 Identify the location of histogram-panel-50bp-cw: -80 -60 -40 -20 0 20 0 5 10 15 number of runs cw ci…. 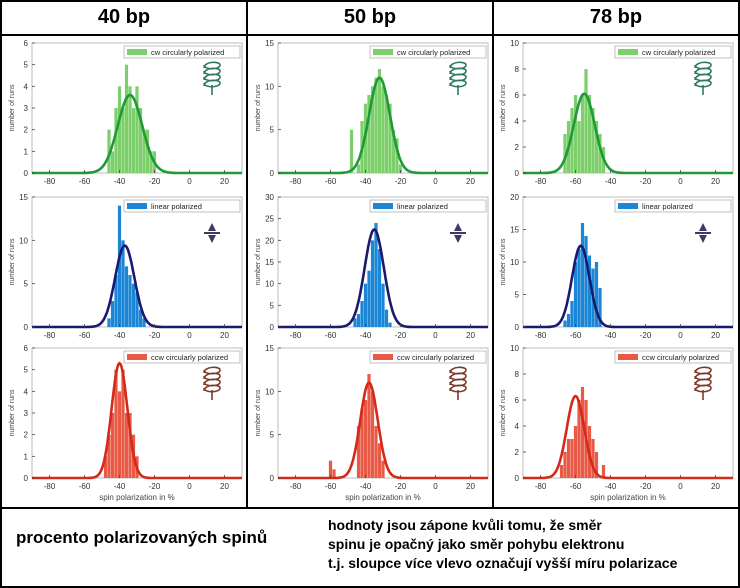
(372, 112).